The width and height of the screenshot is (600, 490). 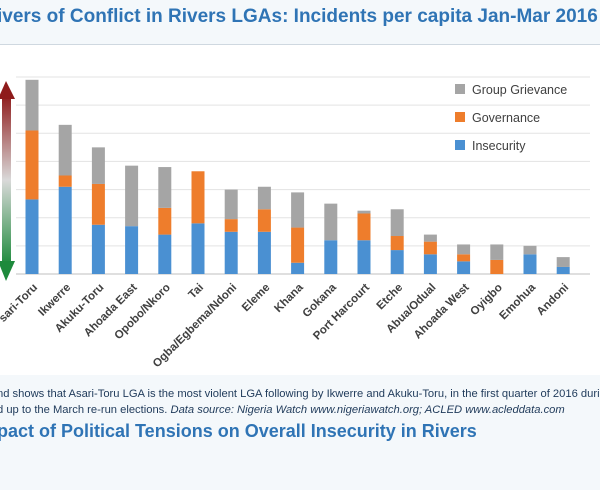 What do you see at coordinates (390, 297) in the screenshot?
I see `category-label: Etche` at bounding box center [390, 297].